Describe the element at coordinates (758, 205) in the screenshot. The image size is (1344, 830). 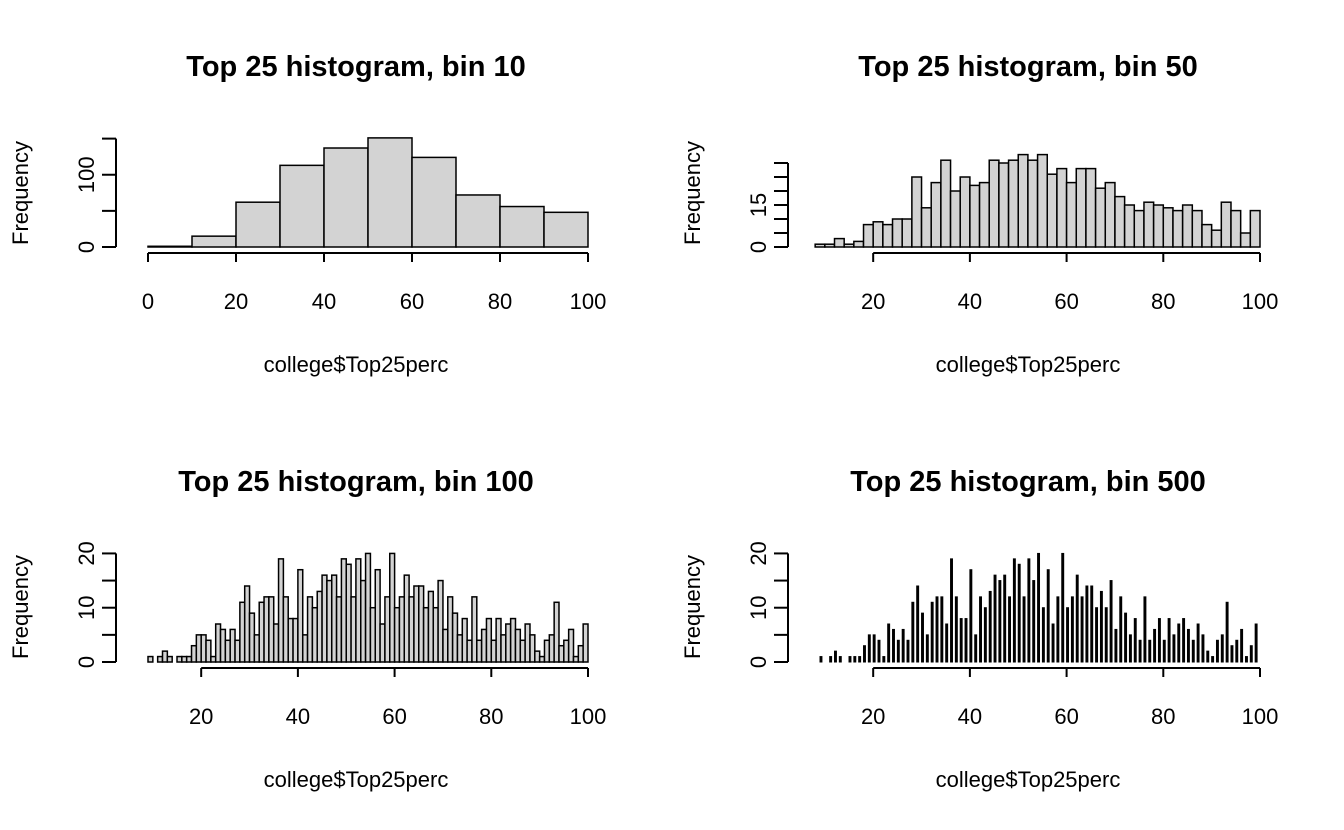
I see `y-tick-label: 15` at that location.